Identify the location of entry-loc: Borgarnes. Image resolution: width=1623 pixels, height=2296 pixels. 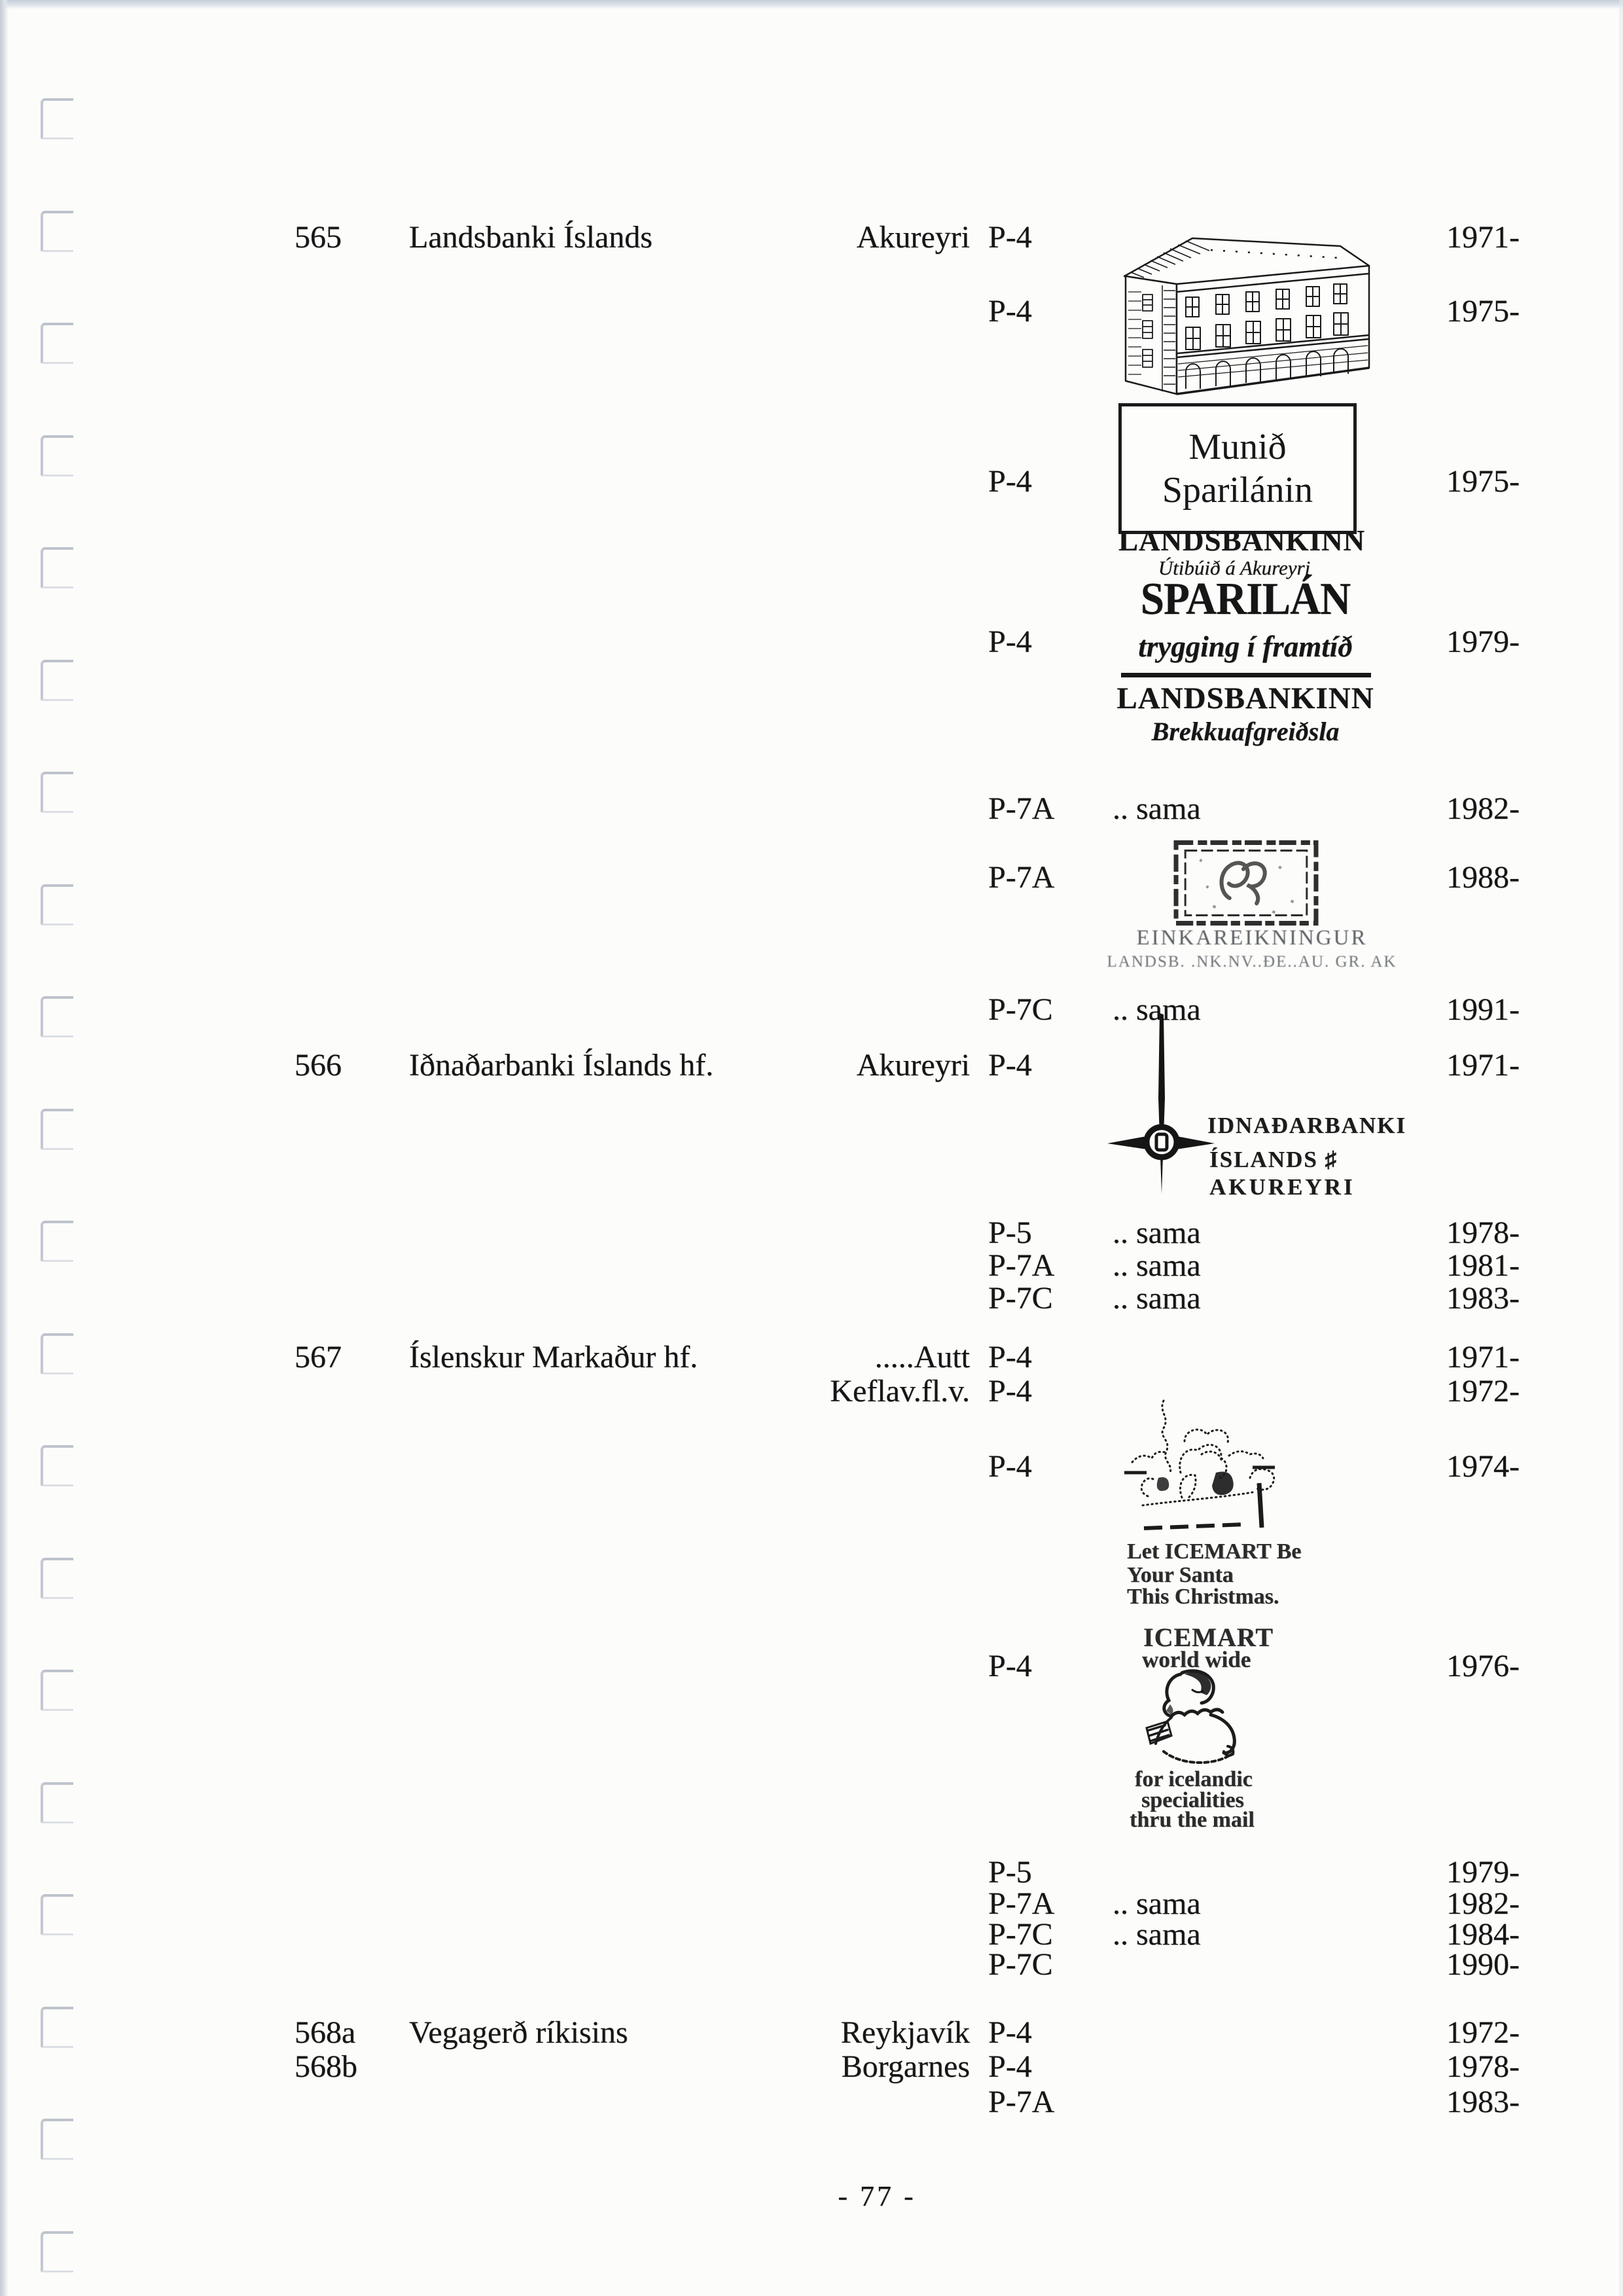
(905, 2066).